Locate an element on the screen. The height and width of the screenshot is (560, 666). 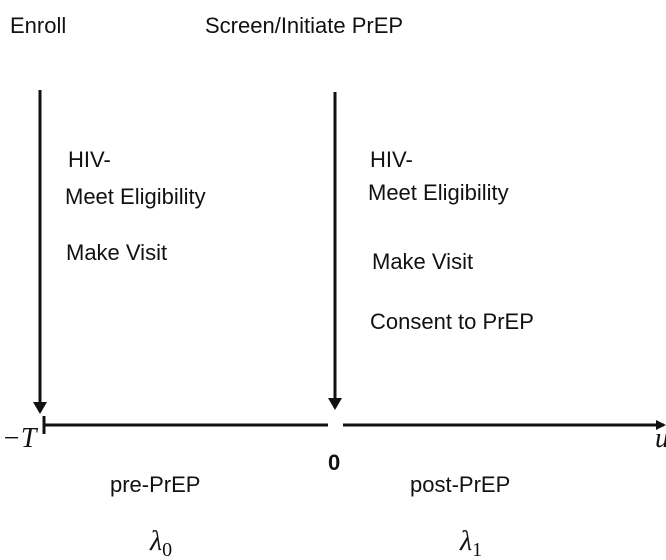
end-label: u is located at coordinates (660, 438).